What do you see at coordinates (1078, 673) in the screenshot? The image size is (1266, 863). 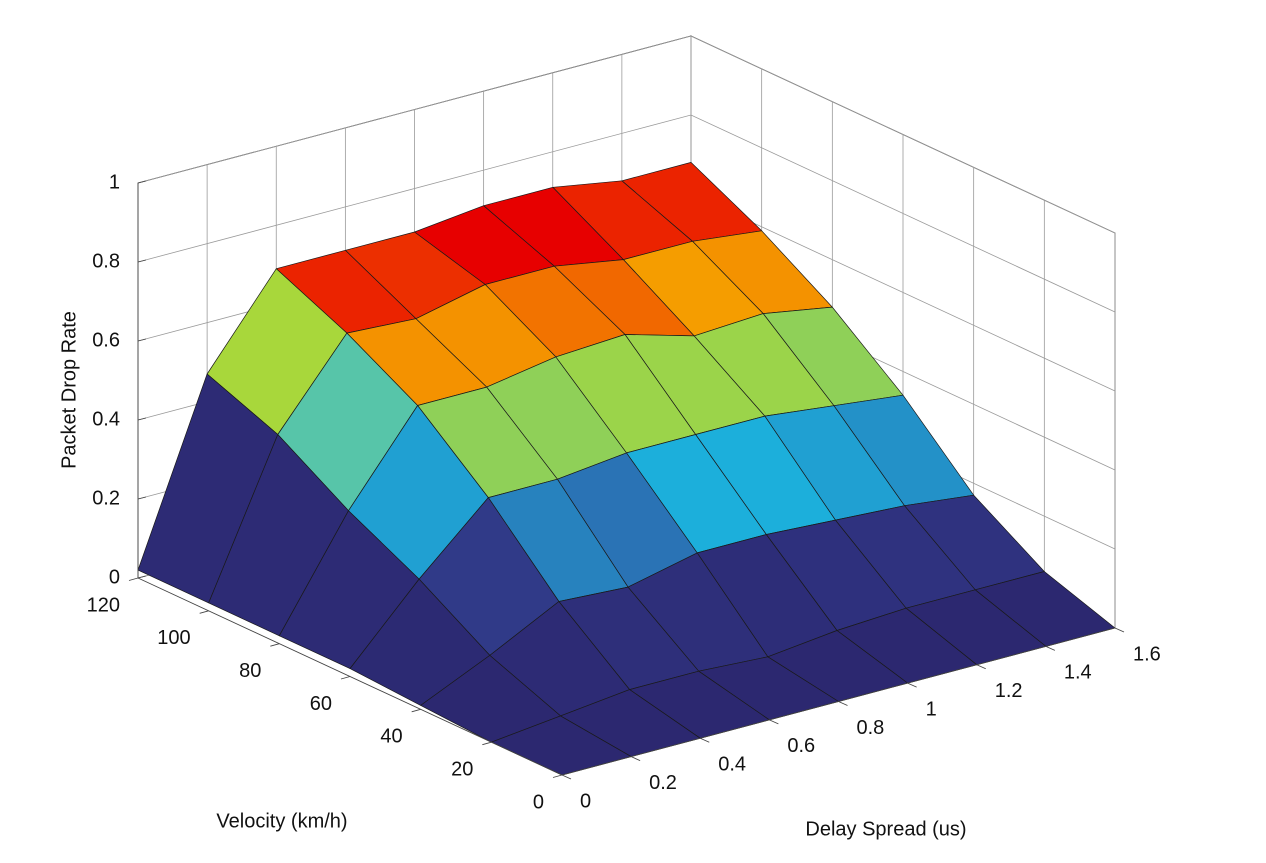 I see `x-tick-label: 1.4` at bounding box center [1078, 673].